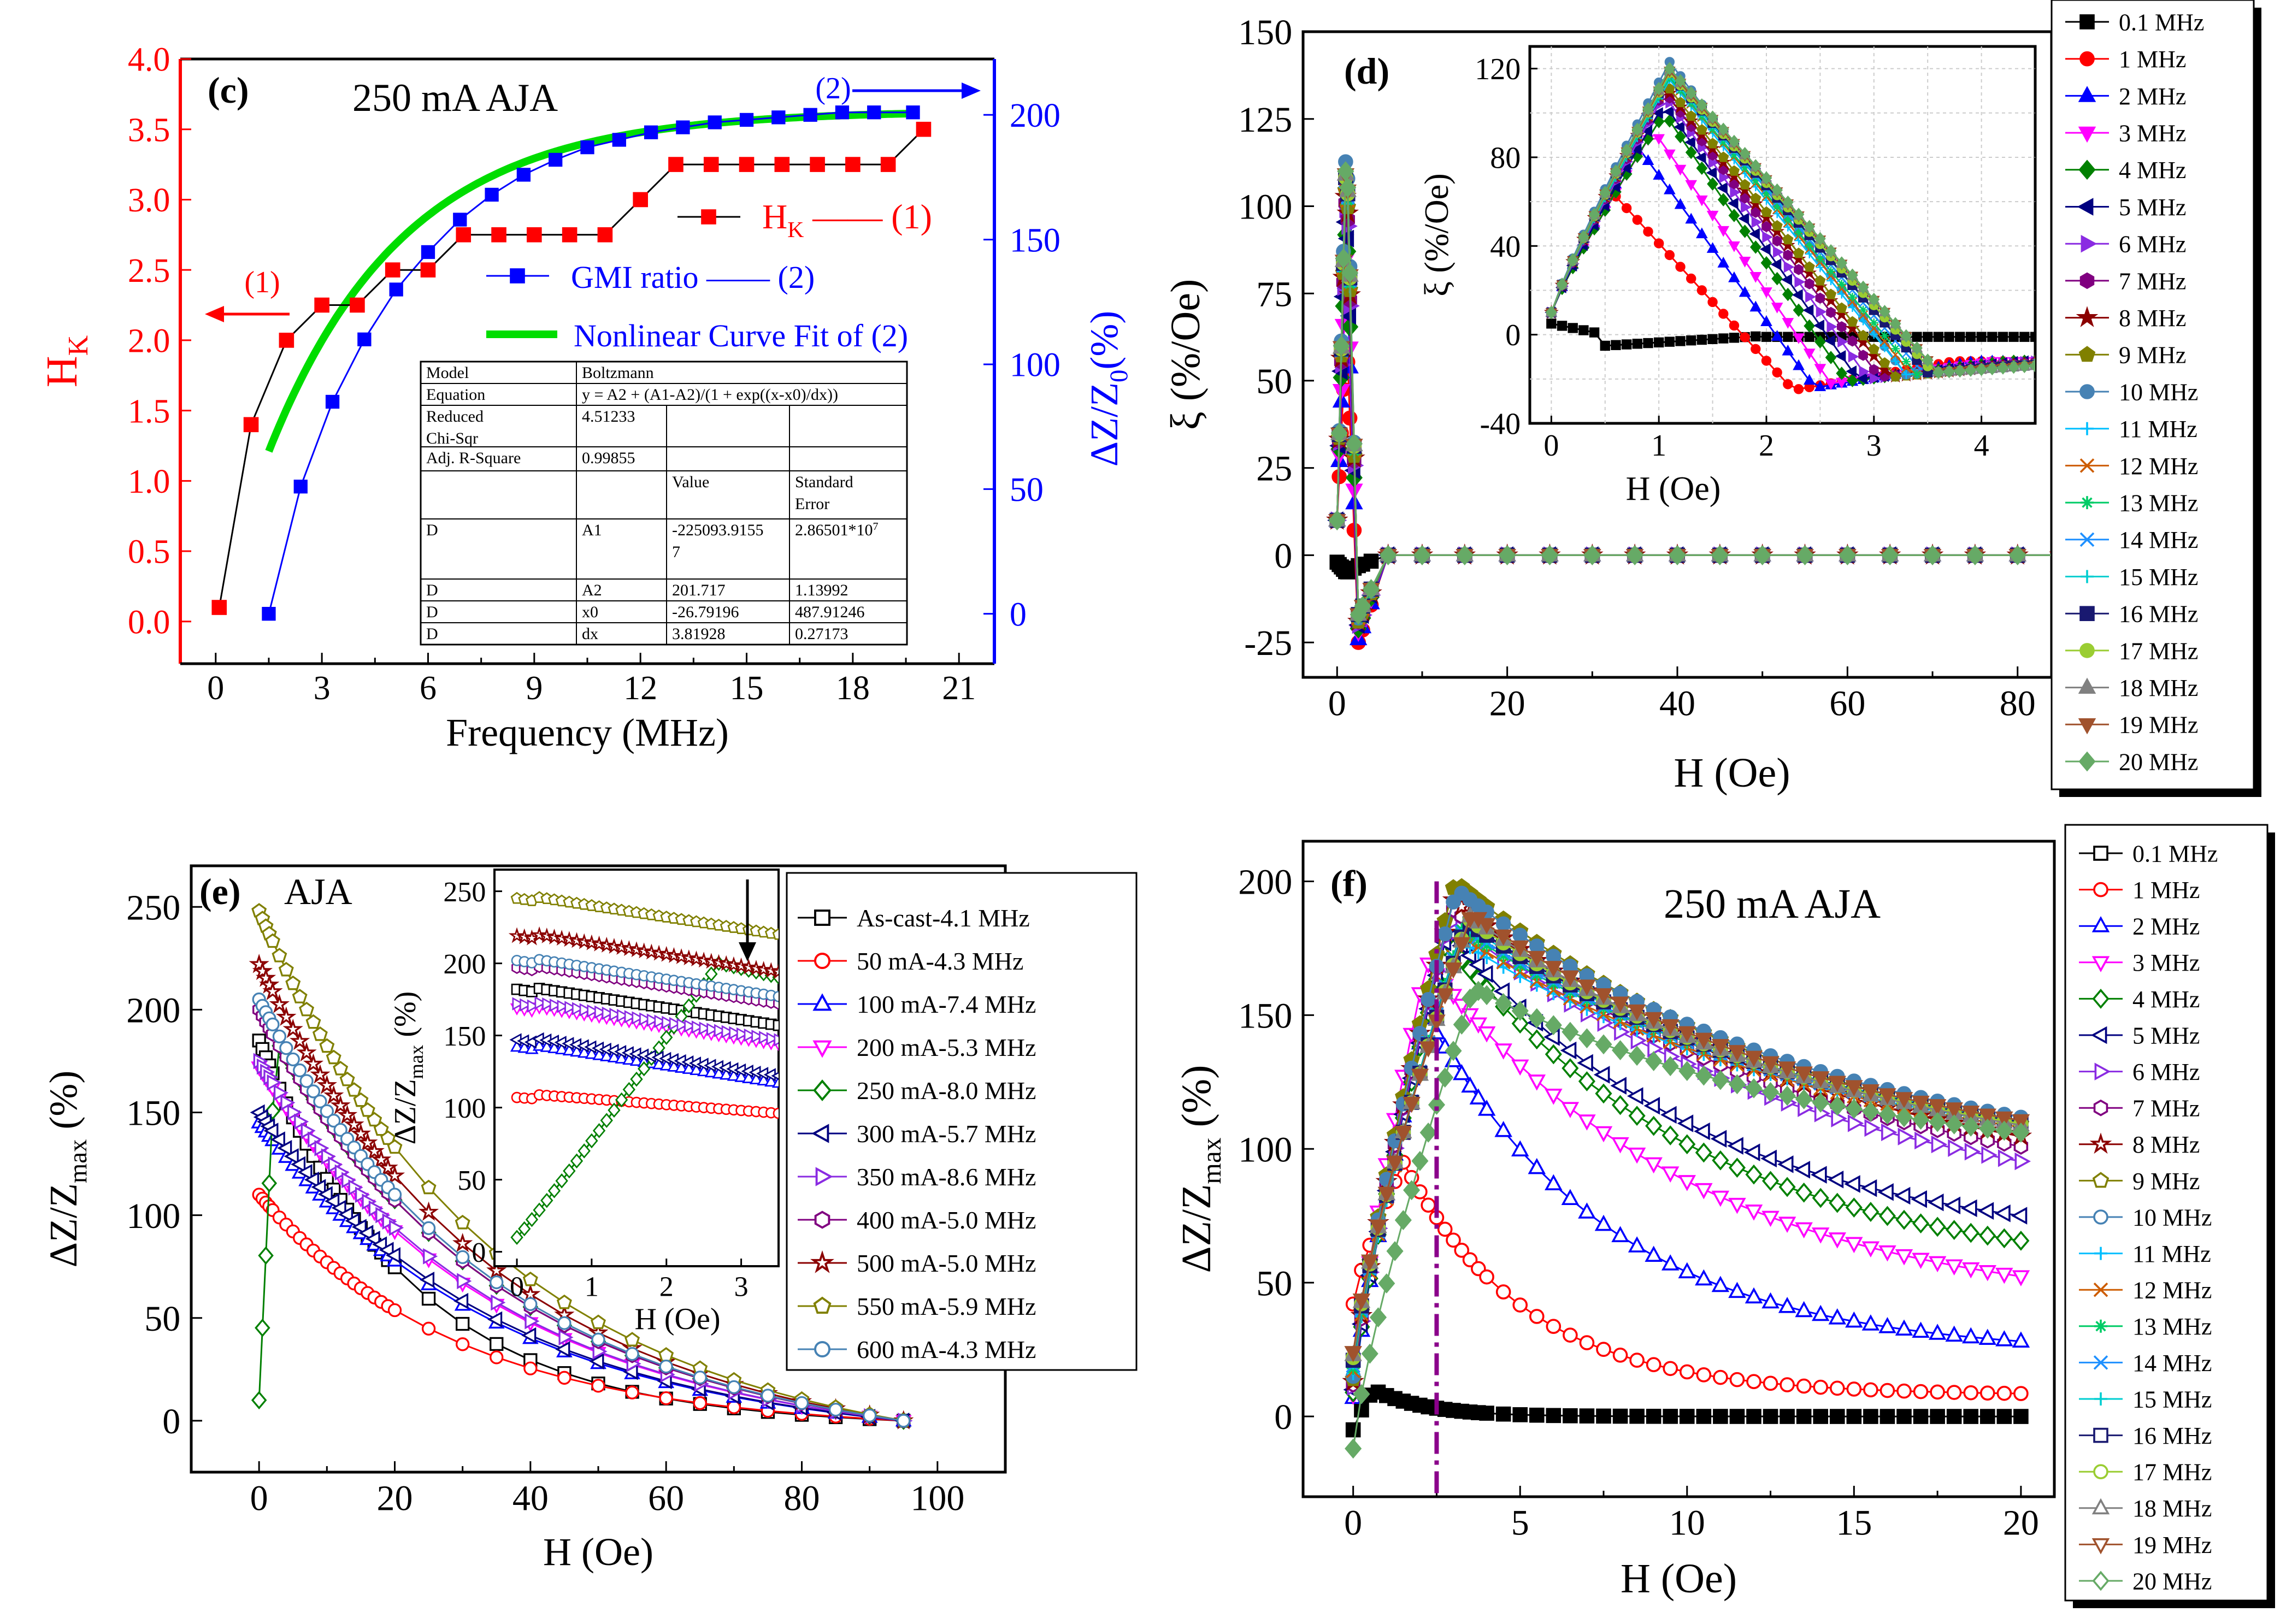 Image resolution: width=2292 pixels, height=1624 pixels. I want to click on arrow-1-head, so click(214, 314).